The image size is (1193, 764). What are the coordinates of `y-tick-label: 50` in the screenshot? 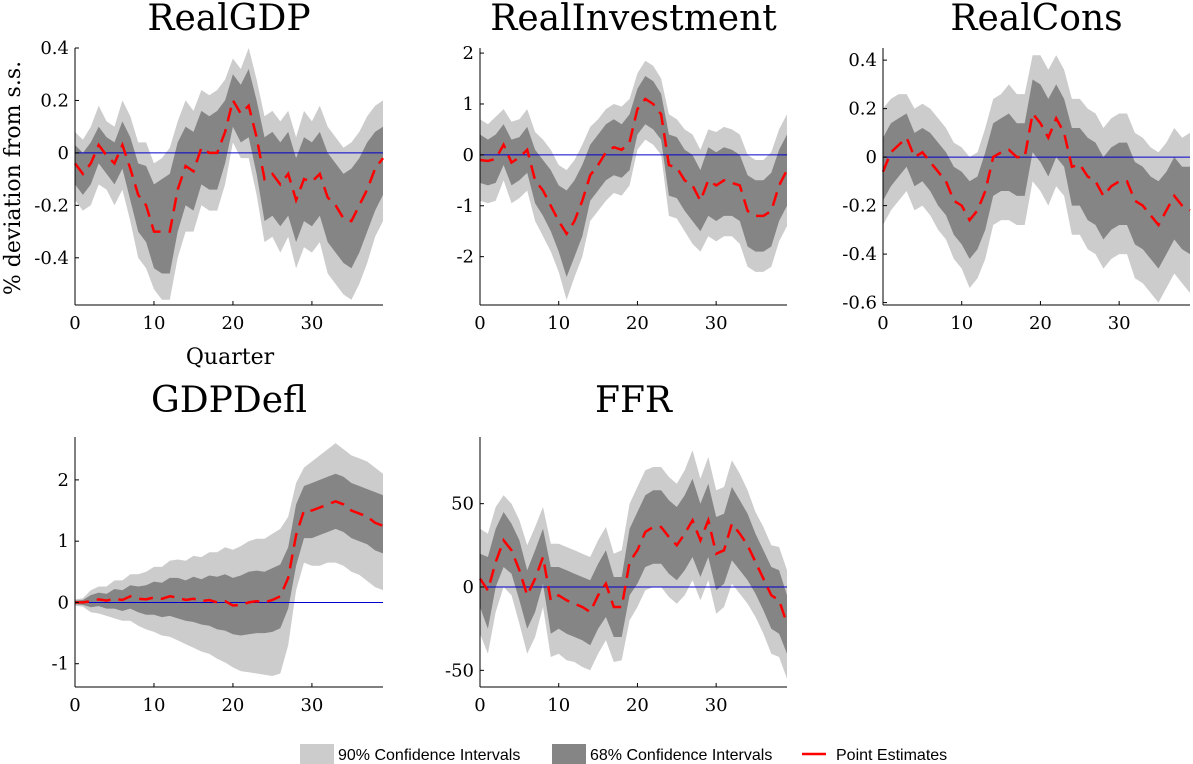 It's located at (462, 504).